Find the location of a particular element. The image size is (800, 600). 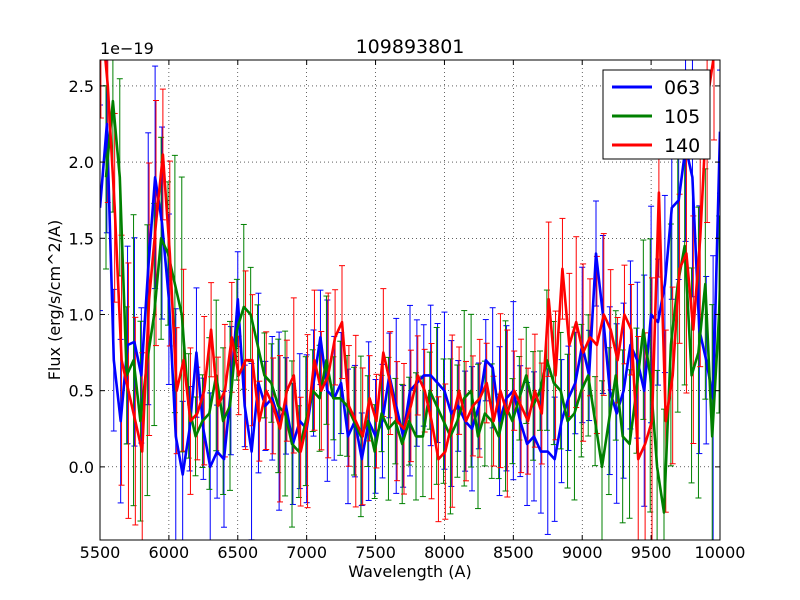

y-tick-label: 1.0 is located at coordinates (81, 314).